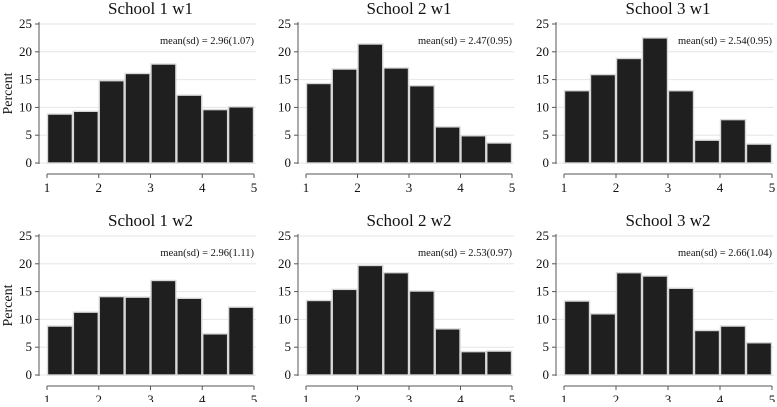  What do you see at coordinates (725, 253) in the screenshot?
I see `mean-sd-annotation: mean(sd) = 2.66(1.04)` at bounding box center [725, 253].